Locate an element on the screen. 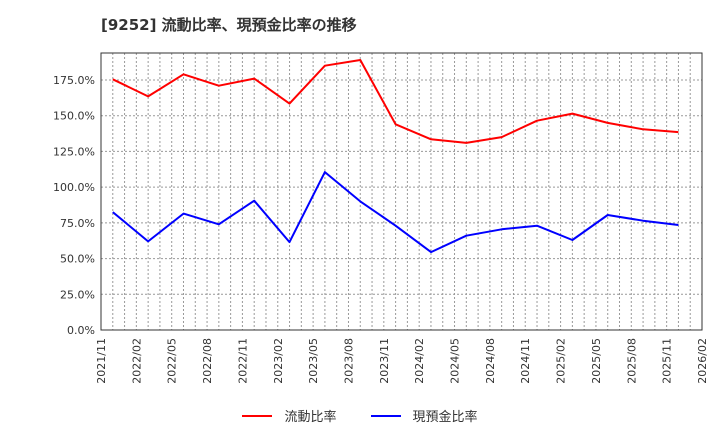  x-tick-label: 2024/02 is located at coordinates (419, 361).